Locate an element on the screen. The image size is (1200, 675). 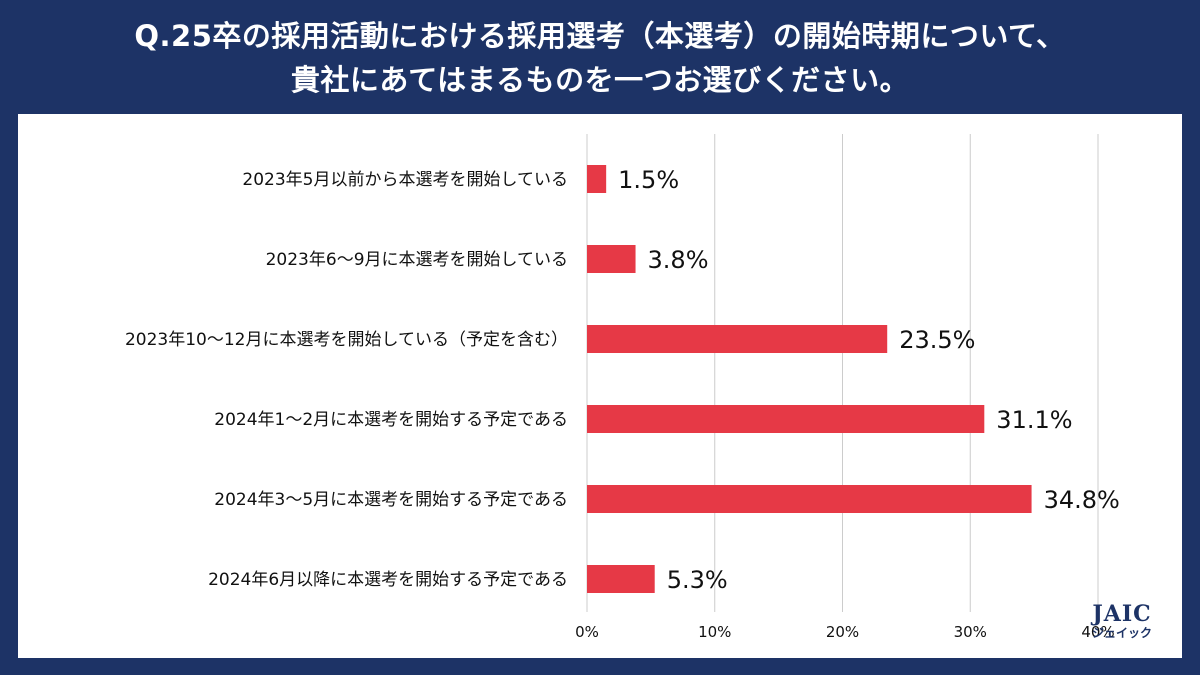
category-label: 2023年6～9月に本選考を開始している is located at coordinates (417, 260).